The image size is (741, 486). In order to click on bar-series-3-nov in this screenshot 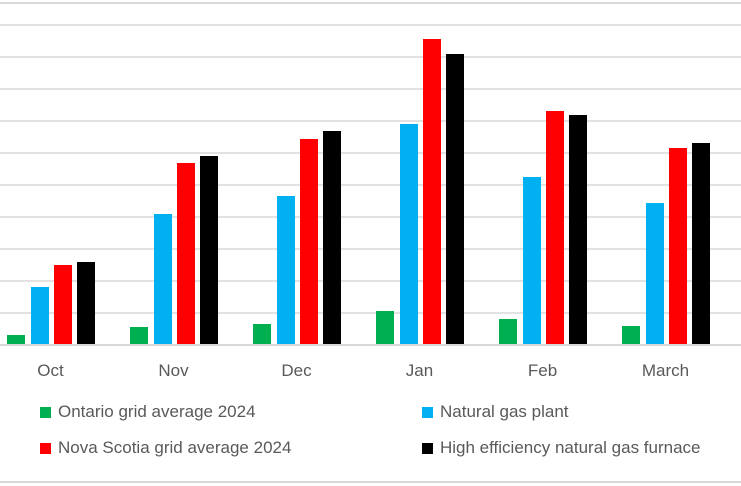, I will do `click(208, 250)`.